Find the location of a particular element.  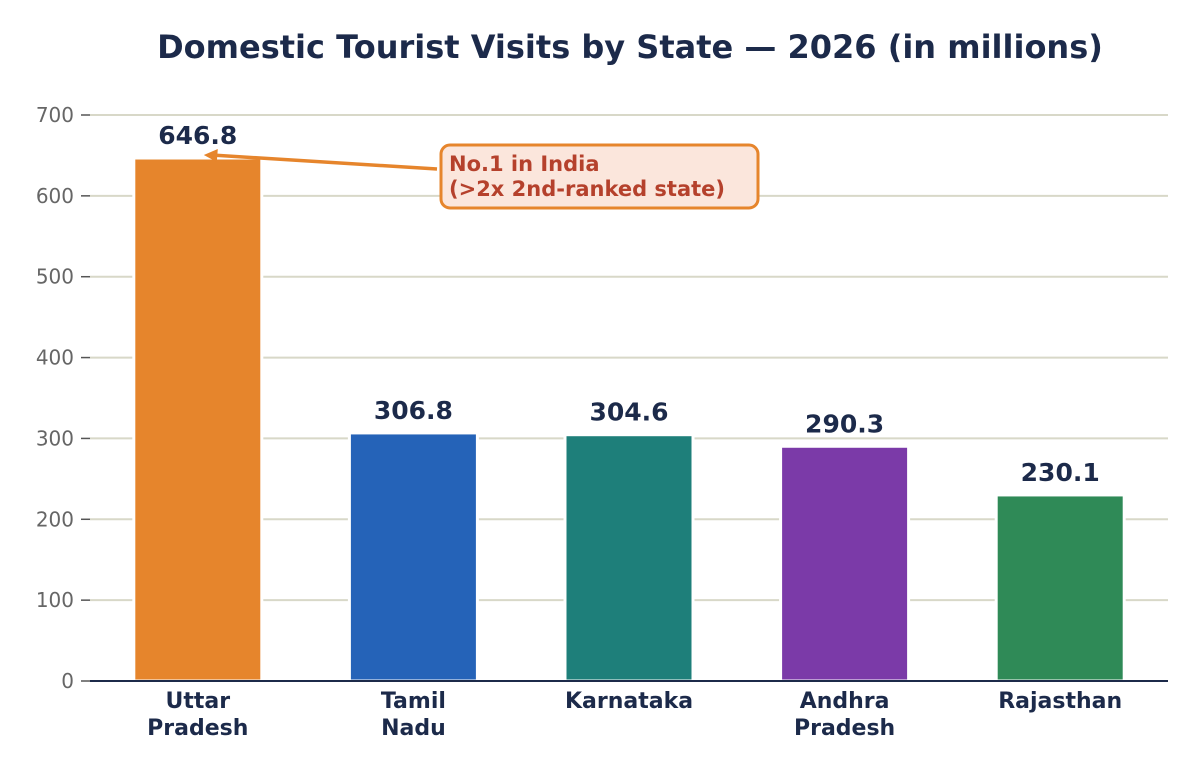

x-tick-label: Rajasthan is located at coordinates (1060, 701).